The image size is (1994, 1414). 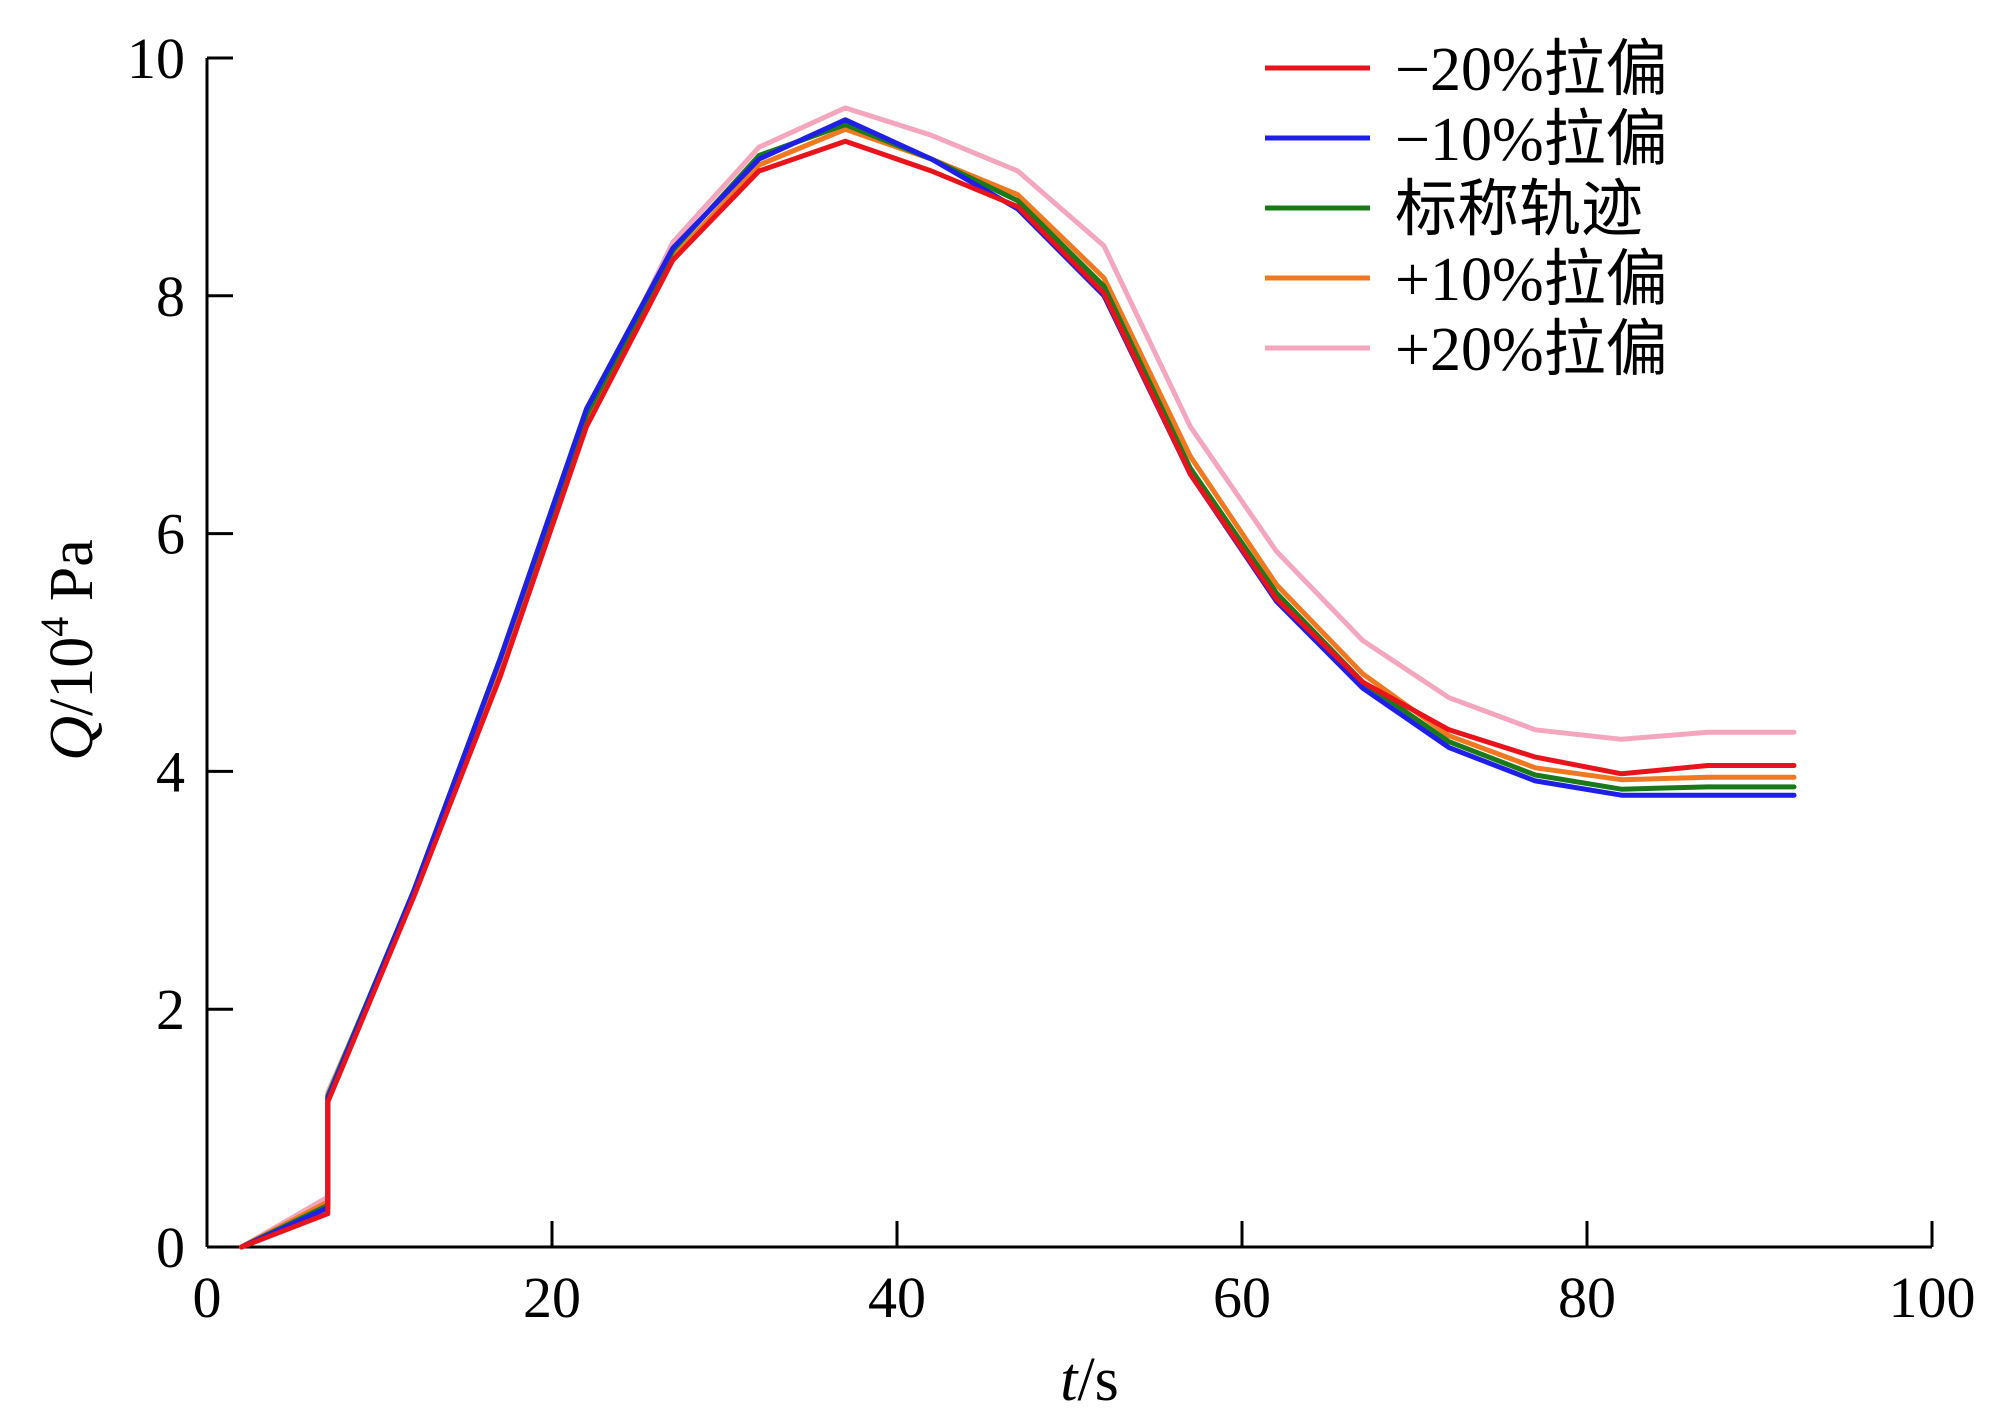 I want to click on y-tick-label: 10, so click(x=156, y=58).